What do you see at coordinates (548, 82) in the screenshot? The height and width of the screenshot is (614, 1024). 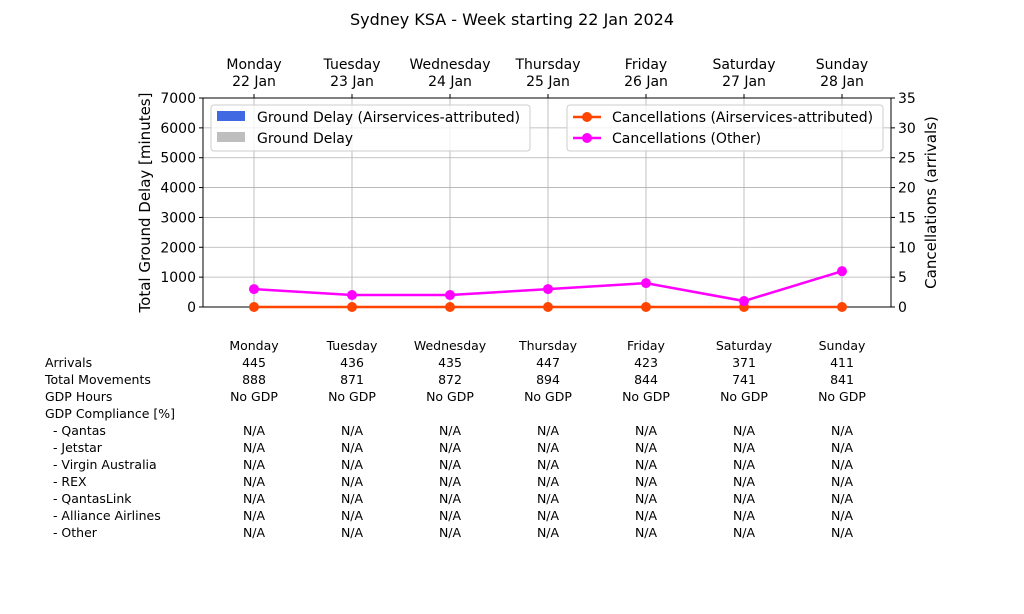 I see `x-tick-label-date: 25 Jan` at bounding box center [548, 82].